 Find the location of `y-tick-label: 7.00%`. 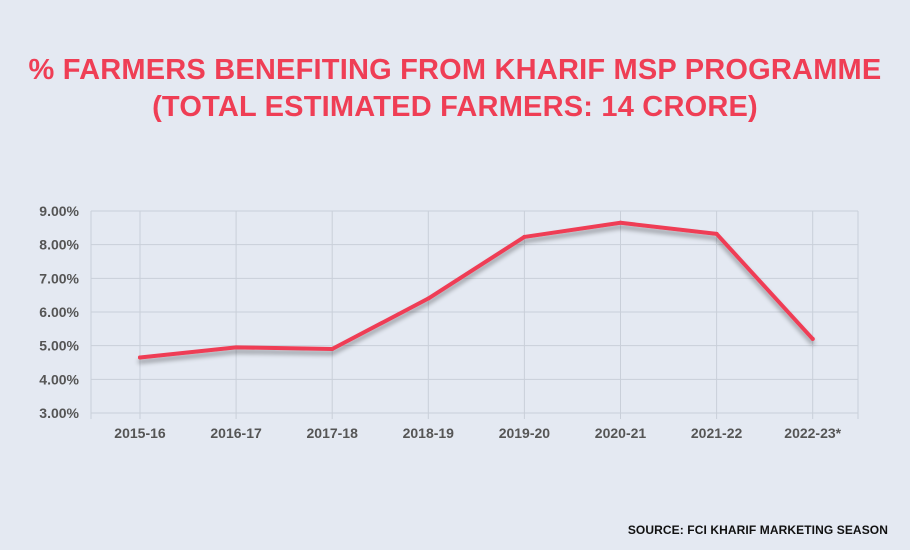

y-tick-label: 7.00% is located at coordinates (59, 278).